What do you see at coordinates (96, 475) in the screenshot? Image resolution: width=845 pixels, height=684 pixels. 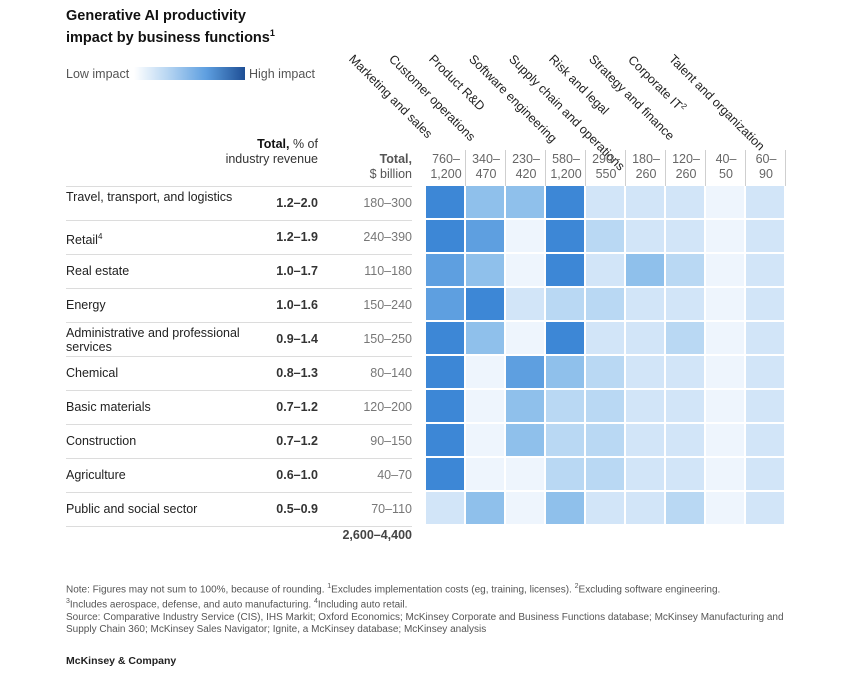 I see `industry-name: Agriculture` at bounding box center [96, 475].